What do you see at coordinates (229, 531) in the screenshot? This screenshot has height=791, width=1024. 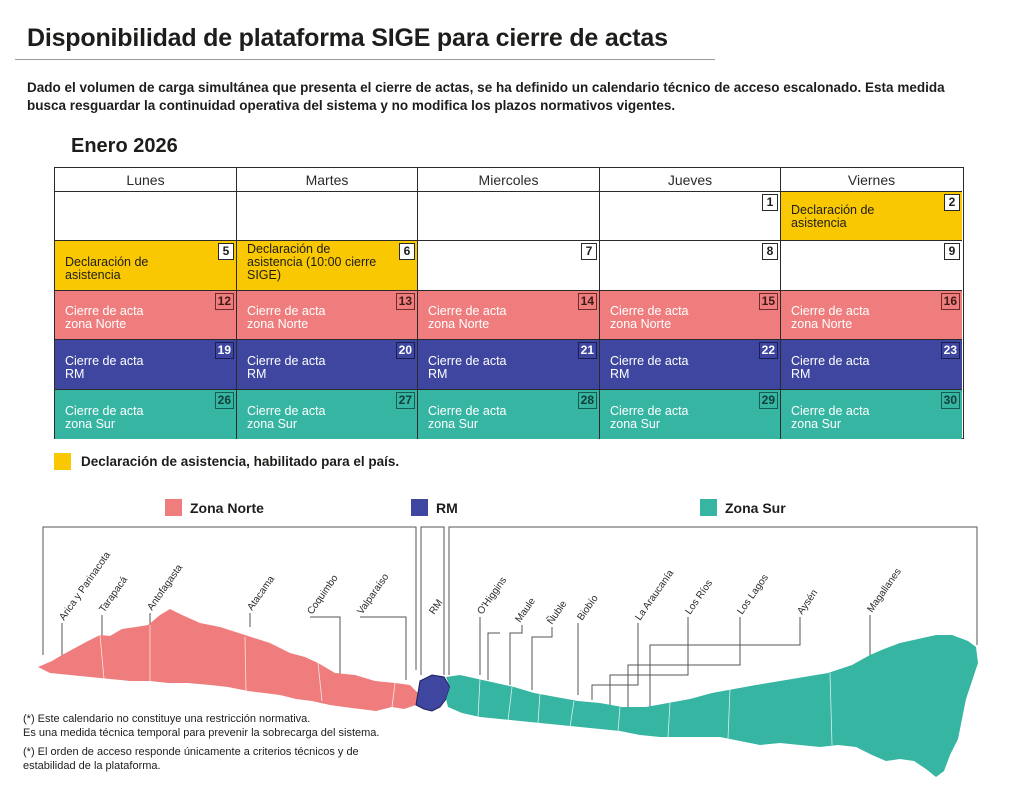 I see `zona-norte-bracket` at bounding box center [229, 531].